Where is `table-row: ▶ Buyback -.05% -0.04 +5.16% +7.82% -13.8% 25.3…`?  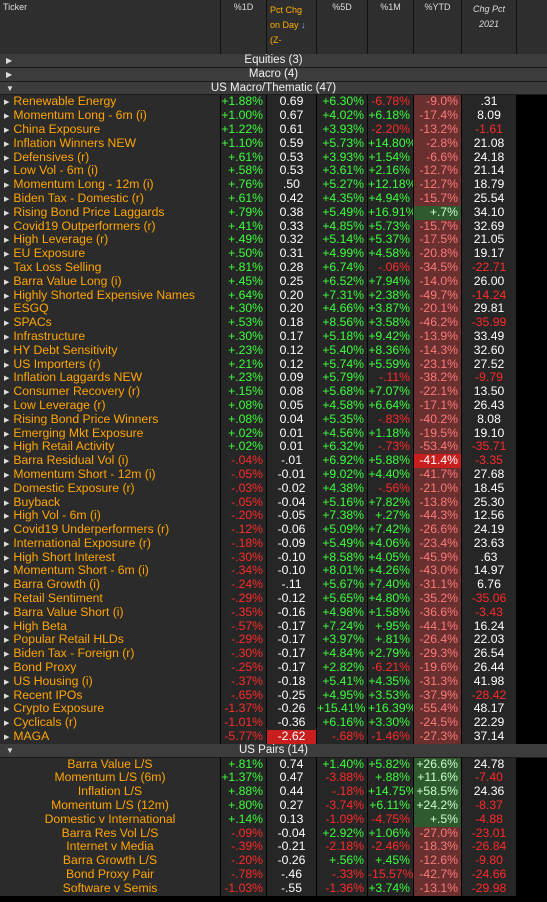 table-row: ▶ Buyback -.05% -0.04 +5.16% +7.82% -13.8% 25.3… is located at coordinates (273, 502).